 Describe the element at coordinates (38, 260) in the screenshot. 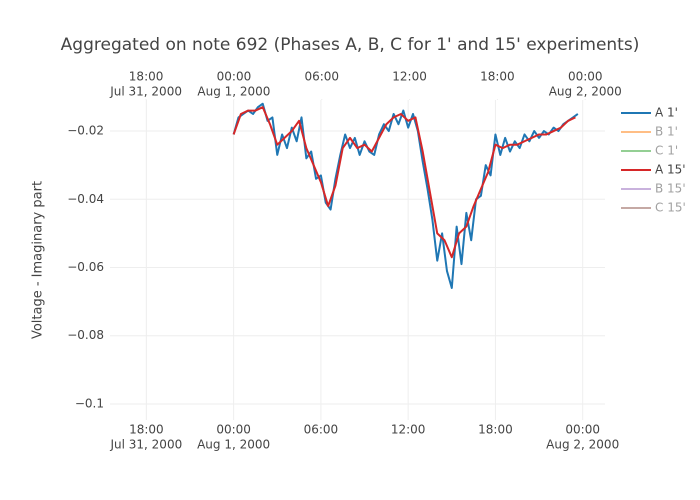

I see `y-axis-label: Voltage - Imaginary part` at that location.